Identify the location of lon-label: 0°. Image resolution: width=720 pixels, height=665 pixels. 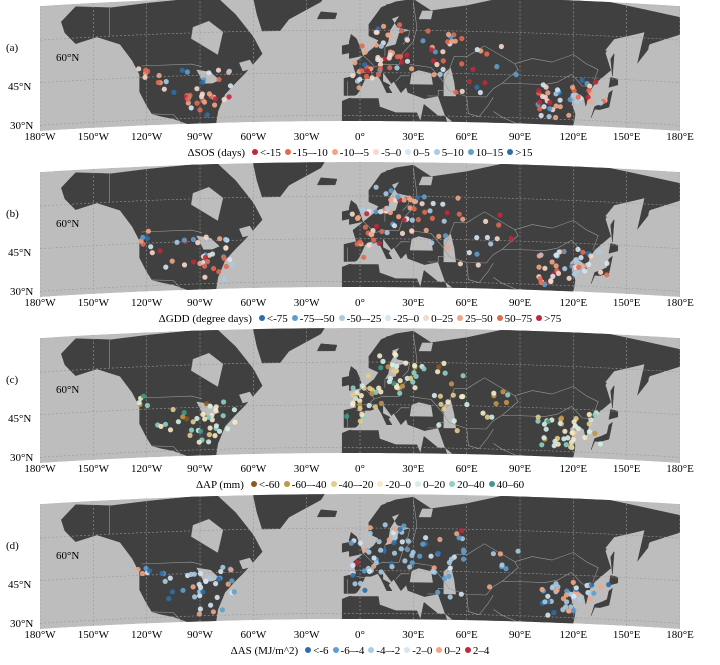
(360, 137).